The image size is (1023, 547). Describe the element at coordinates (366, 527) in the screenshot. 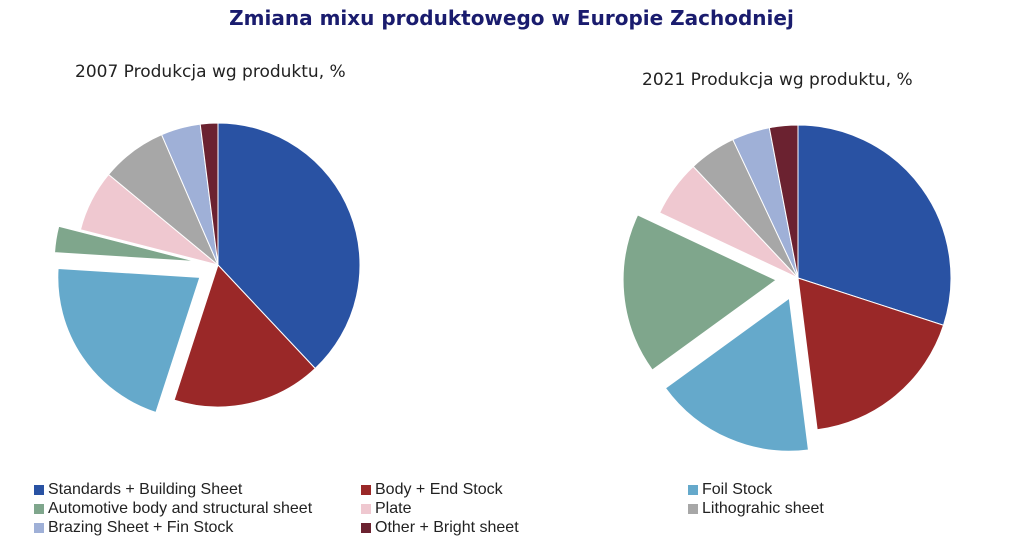

I see `legend-swatch-other` at that location.